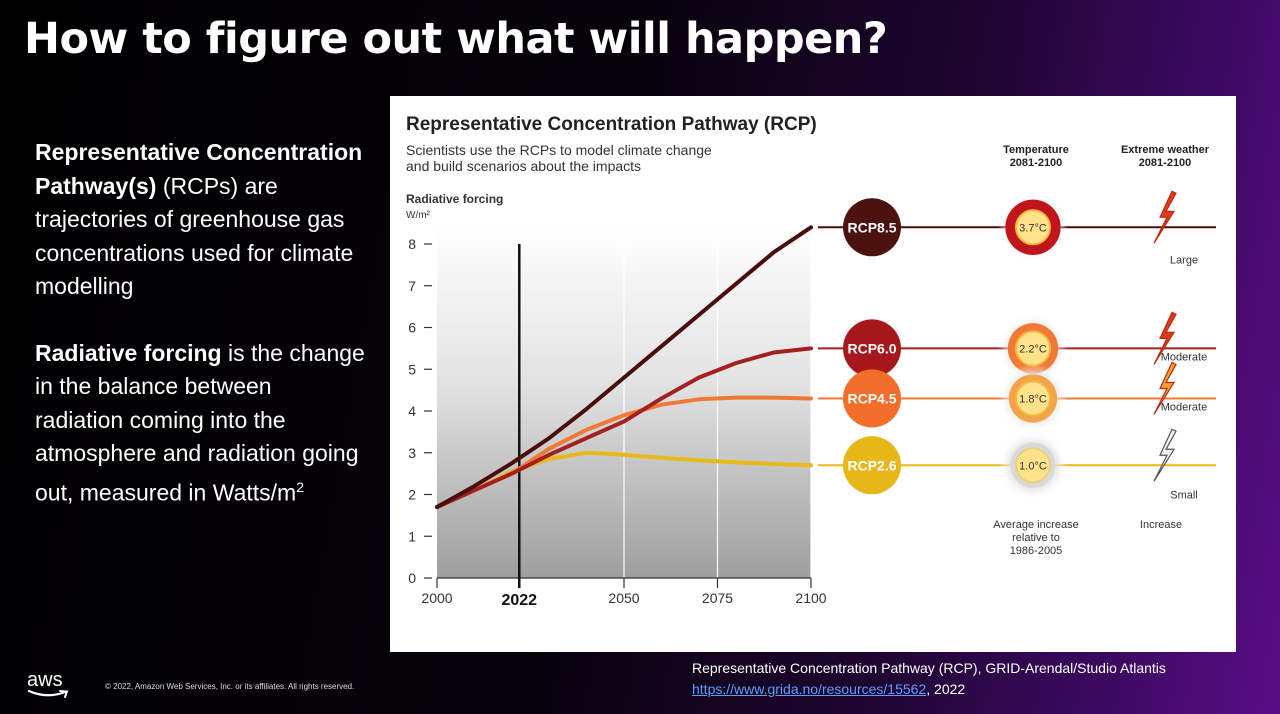 Image resolution: width=1280 pixels, height=714 pixels. I want to click on series-circle-RCP6.0, so click(872, 348).